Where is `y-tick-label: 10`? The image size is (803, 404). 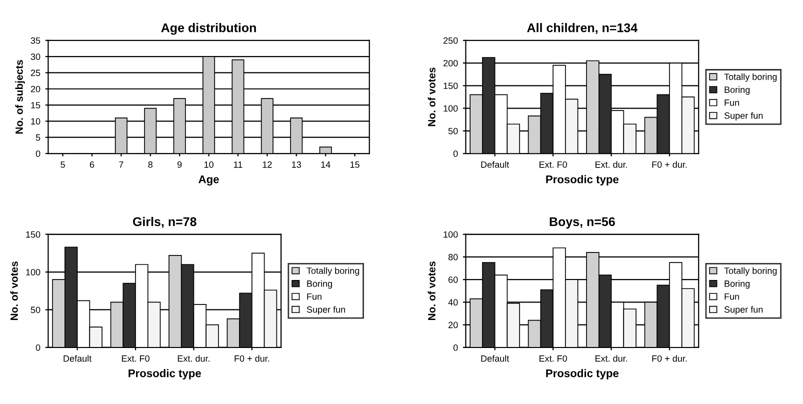 y-tick-label: 10 is located at coordinates (35, 121).